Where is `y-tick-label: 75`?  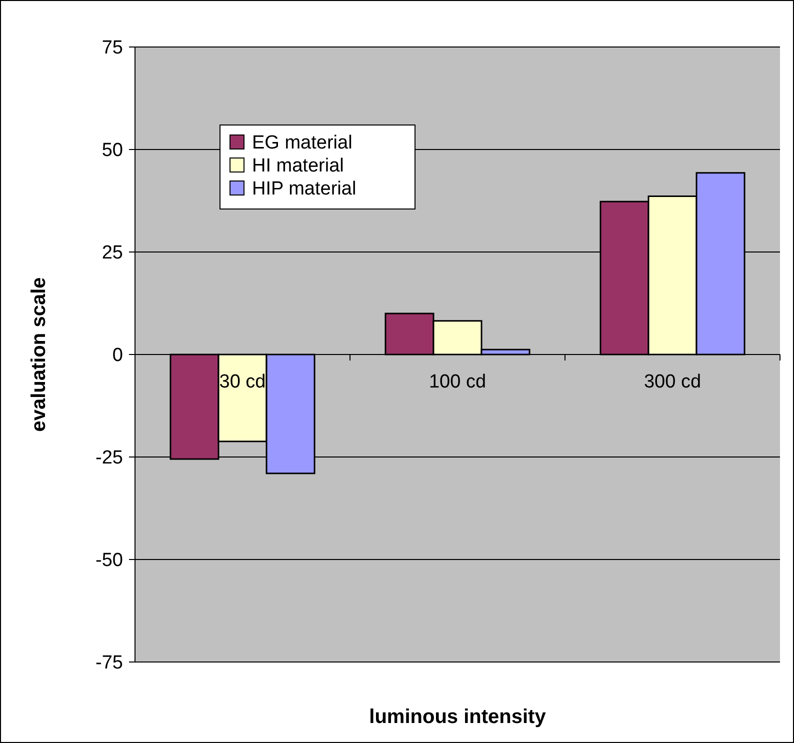
y-tick-label: 75 is located at coordinates (112, 48).